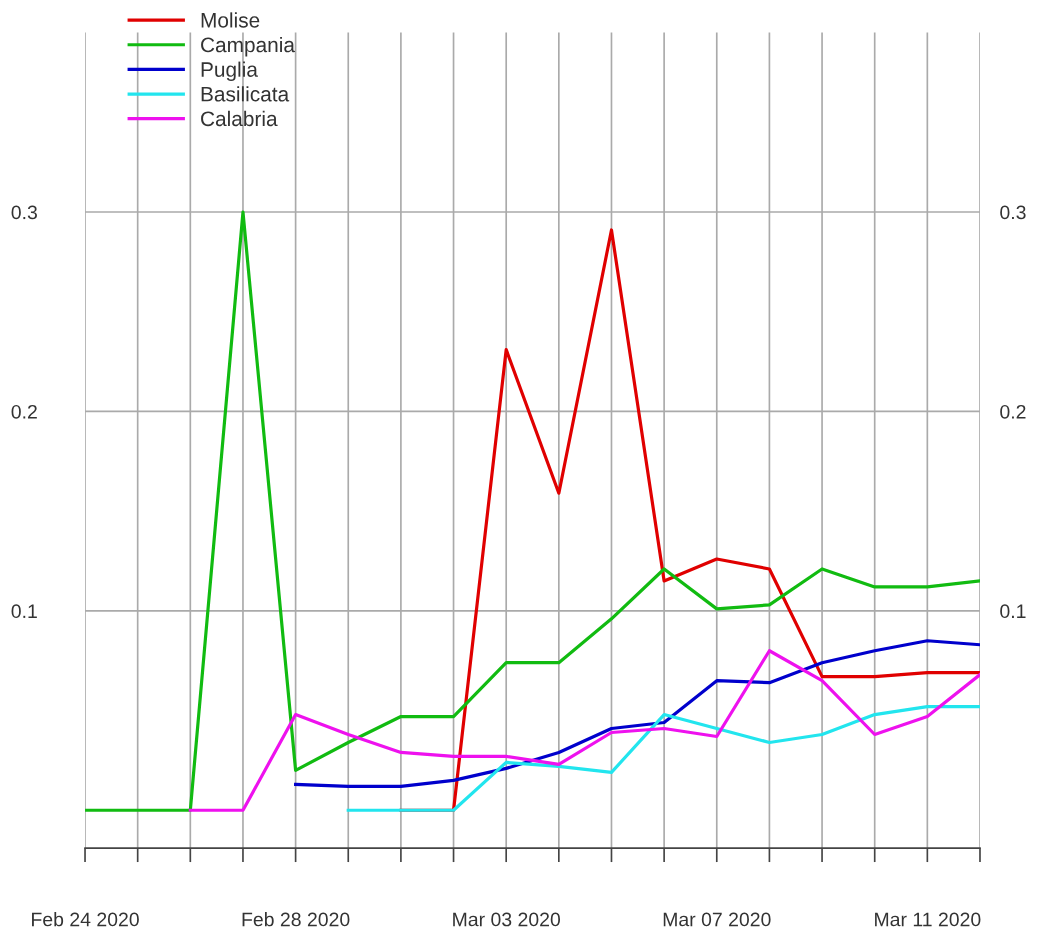  What do you see at coordinates (24, 411) in the screenshot?
I see `y-tick-label: 0.2` at bounding box center [24, 411].